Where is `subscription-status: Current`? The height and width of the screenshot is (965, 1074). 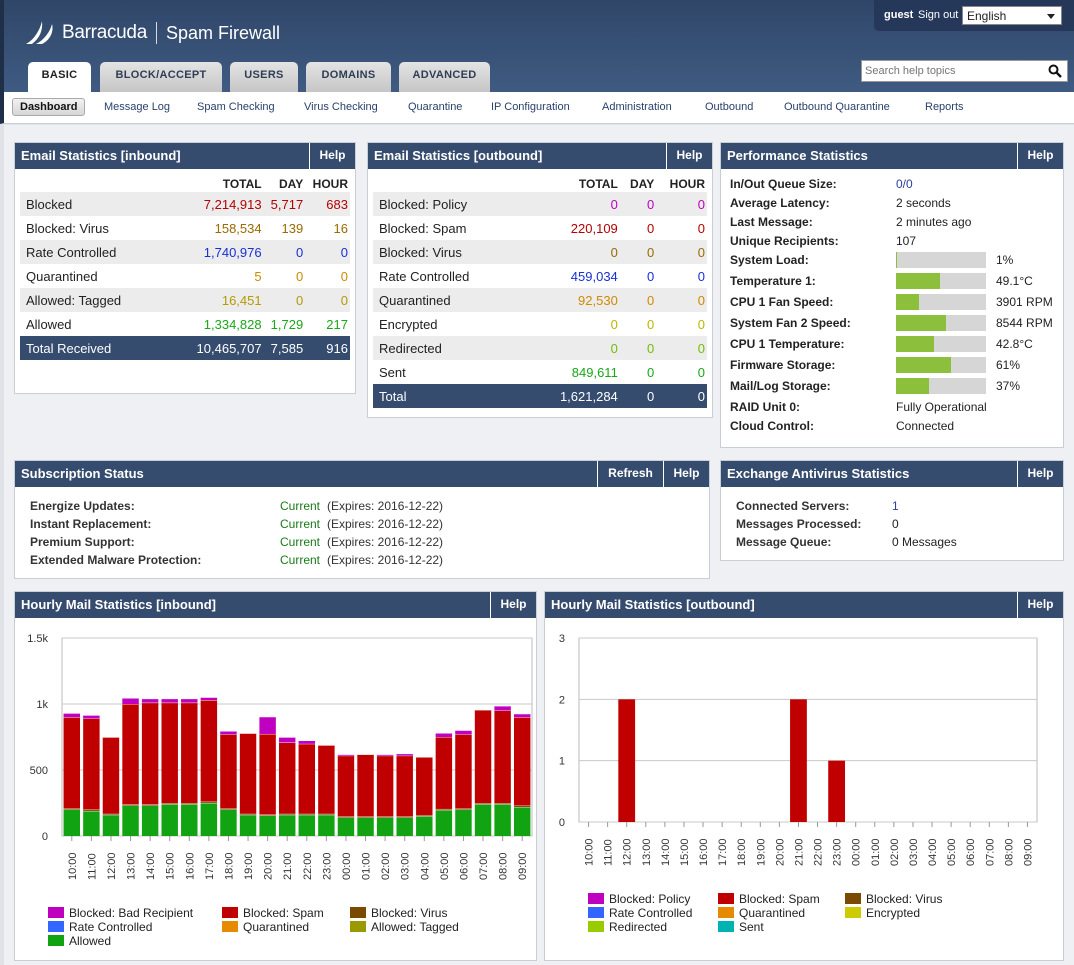
subscription-status: Current is located at coordinates (300, 524).